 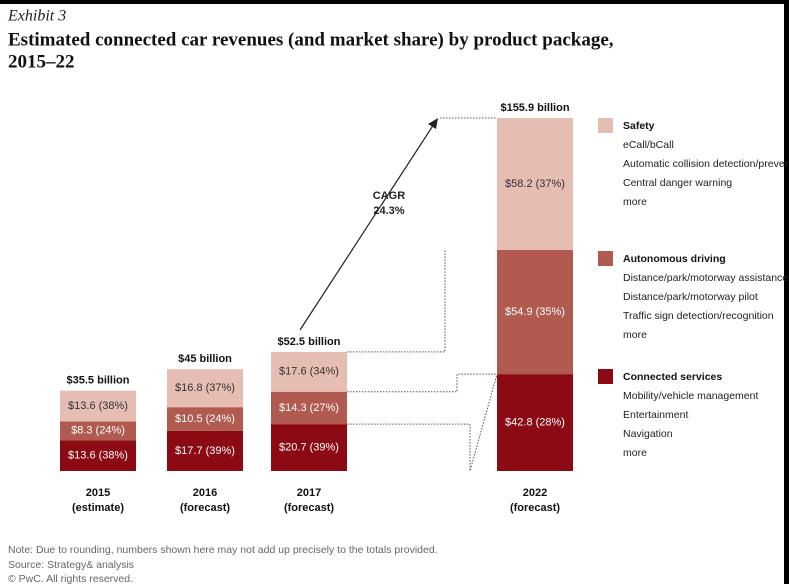 I want to click on note: © PwC. All rights reserved., so click(x=70, y=578).